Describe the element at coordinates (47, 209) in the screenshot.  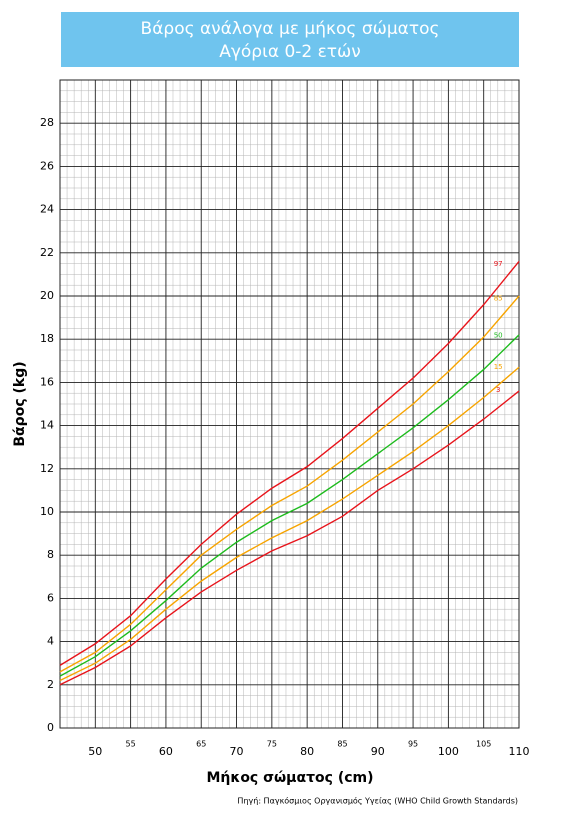
I see `y-tick-label: 24` at that location.